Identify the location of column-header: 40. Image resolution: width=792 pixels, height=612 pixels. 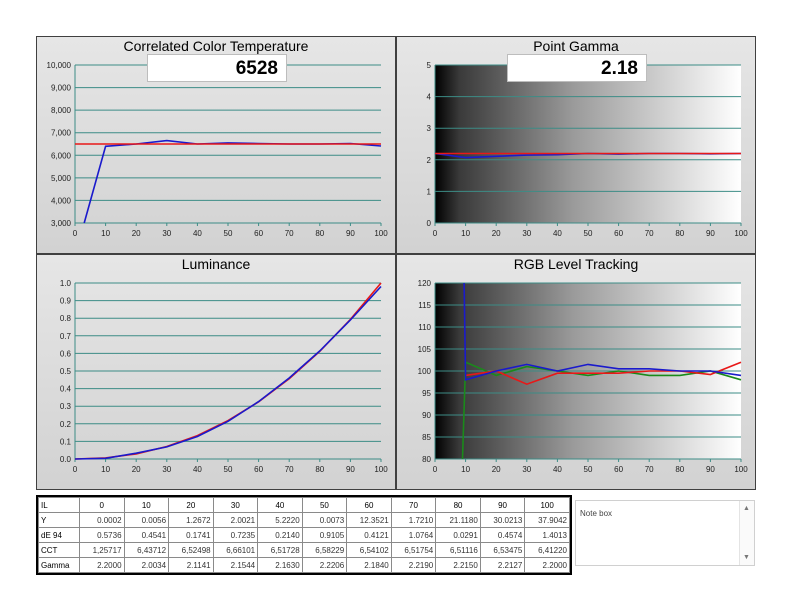
(280, 505).